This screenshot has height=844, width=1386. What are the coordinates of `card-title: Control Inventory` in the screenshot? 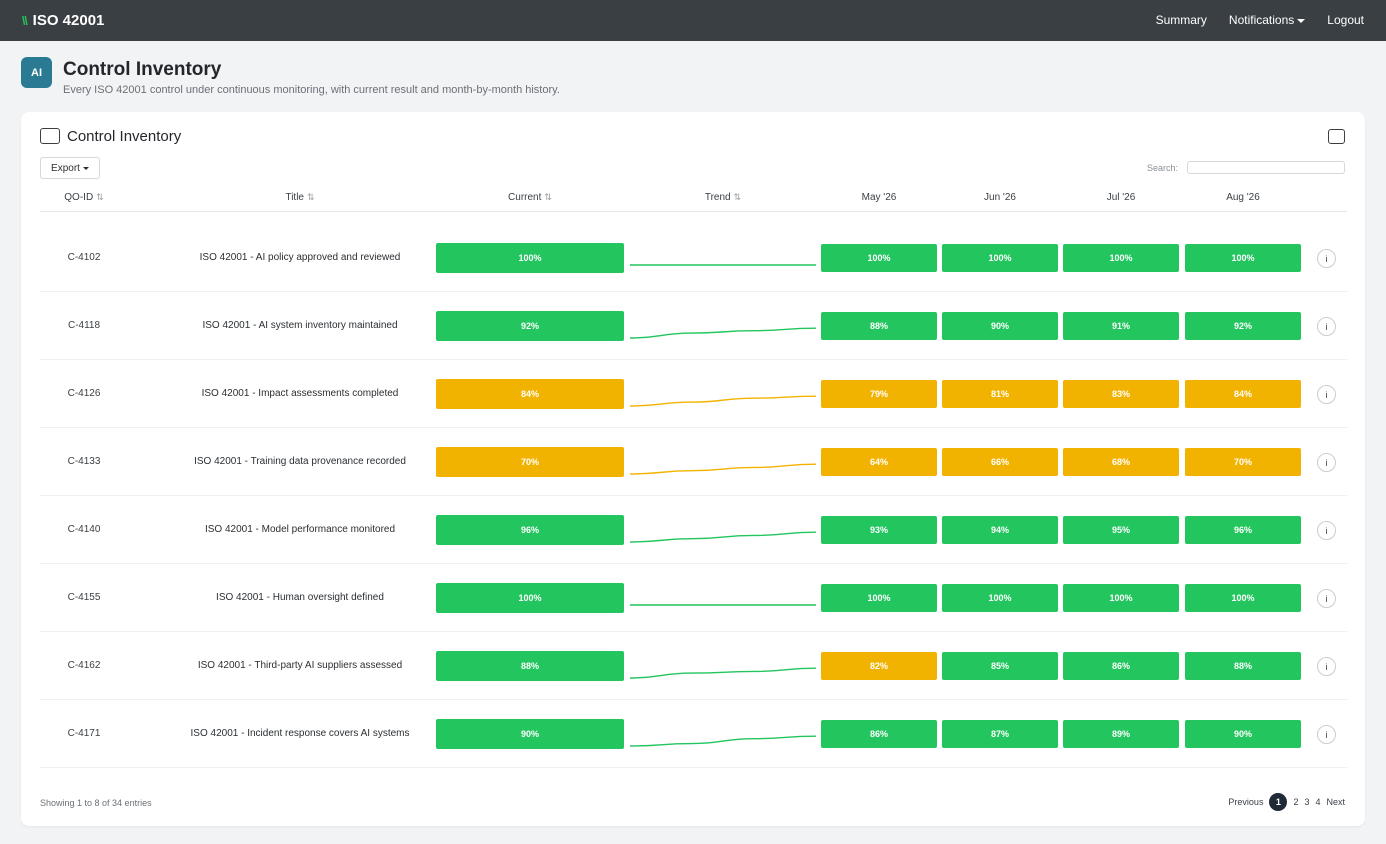 It's located at (124, 136).